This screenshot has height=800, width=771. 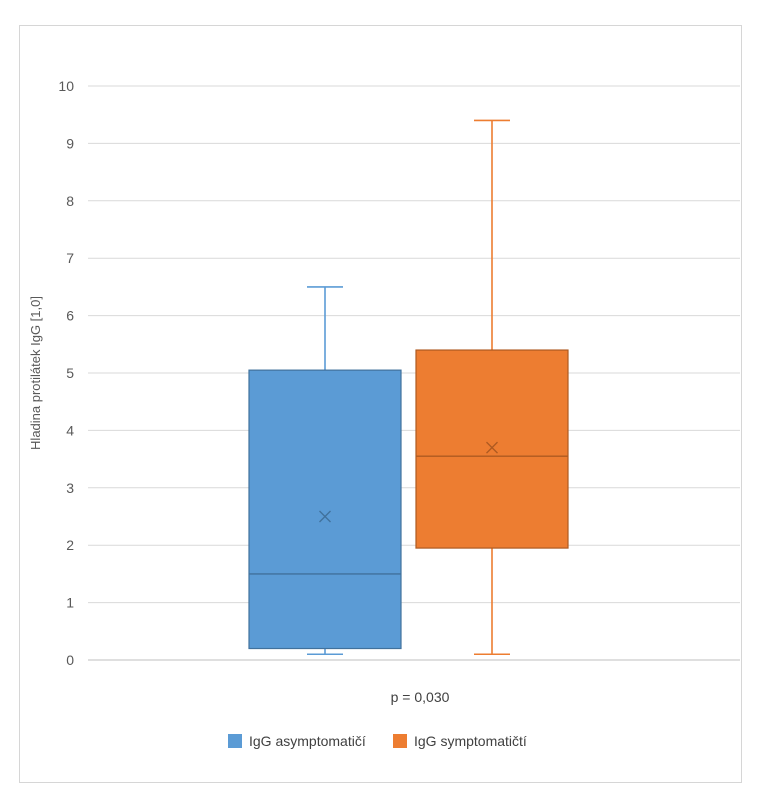 I want to click on y-tick-label: 10, so click(x=66, y=86).